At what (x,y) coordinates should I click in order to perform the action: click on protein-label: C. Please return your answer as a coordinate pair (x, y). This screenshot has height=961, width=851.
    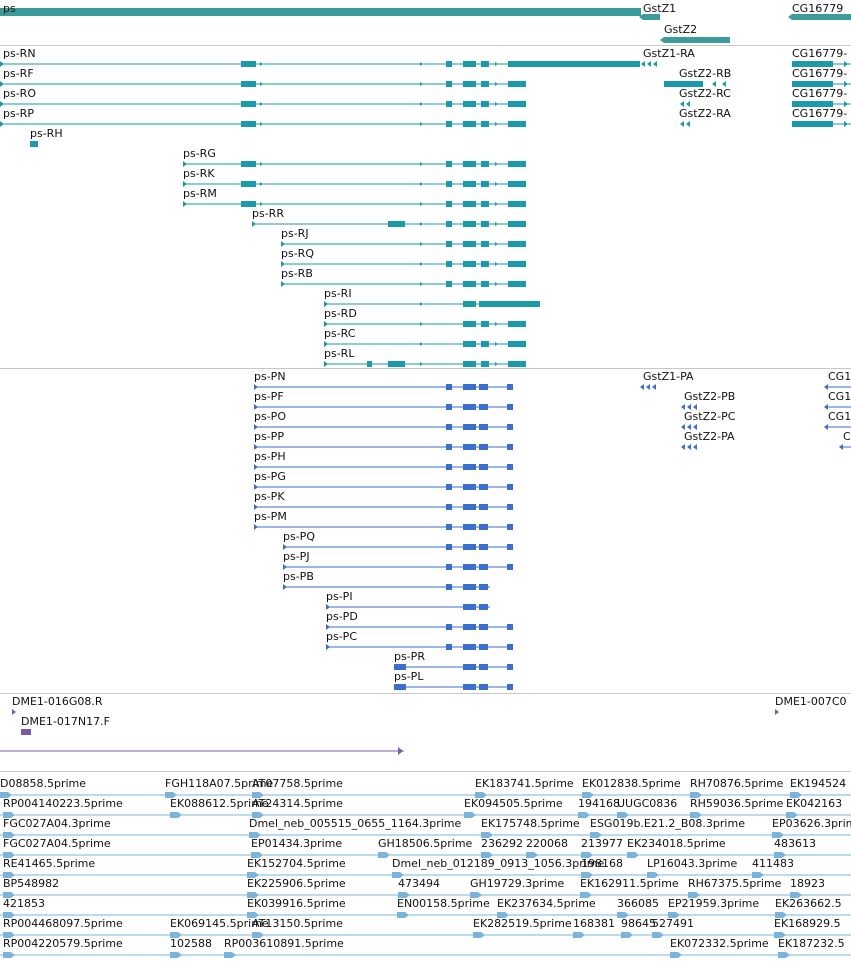
    Looking at the image, I should click on (847, 436).